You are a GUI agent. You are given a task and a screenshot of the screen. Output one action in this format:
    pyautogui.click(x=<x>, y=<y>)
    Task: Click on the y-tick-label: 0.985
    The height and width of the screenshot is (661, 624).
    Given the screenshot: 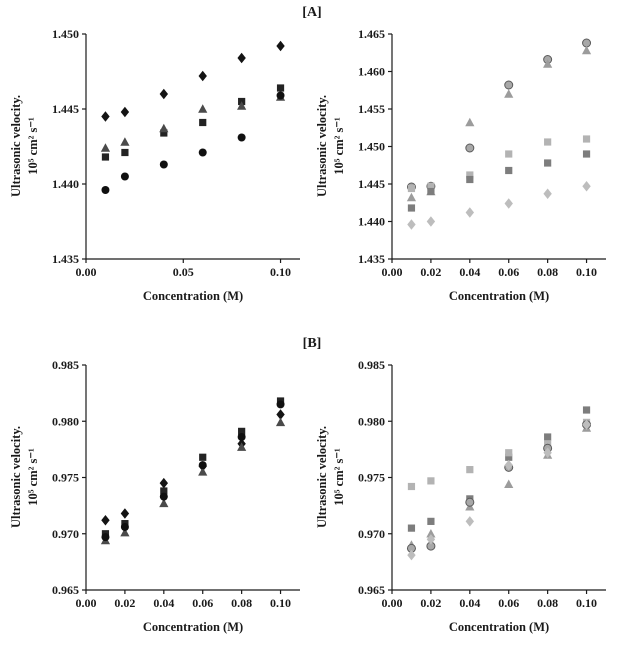 What is the action you would take?
    pyautogui.click(x=371, y=365)
    